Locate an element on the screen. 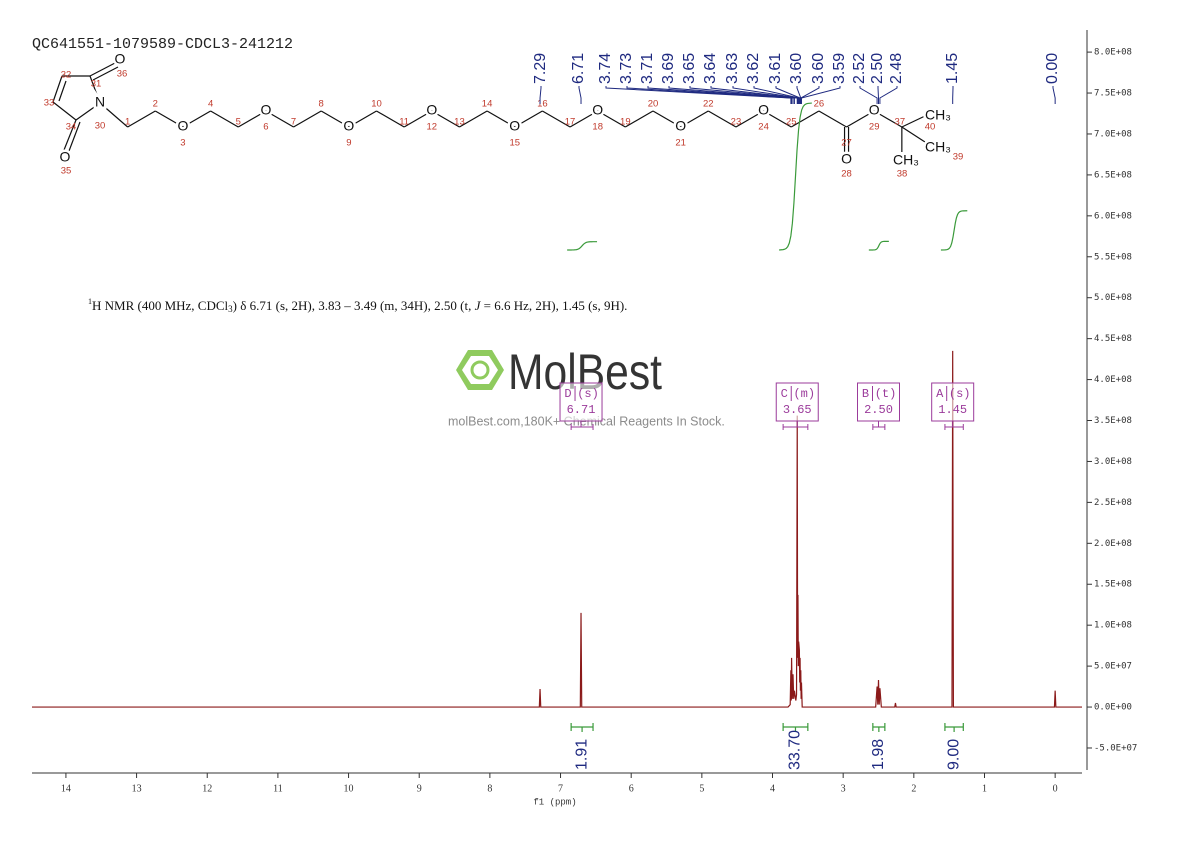 The width and height of the screenshot is (1190, 841). peak-label: 3.64 is located at coordinates (710, 68).